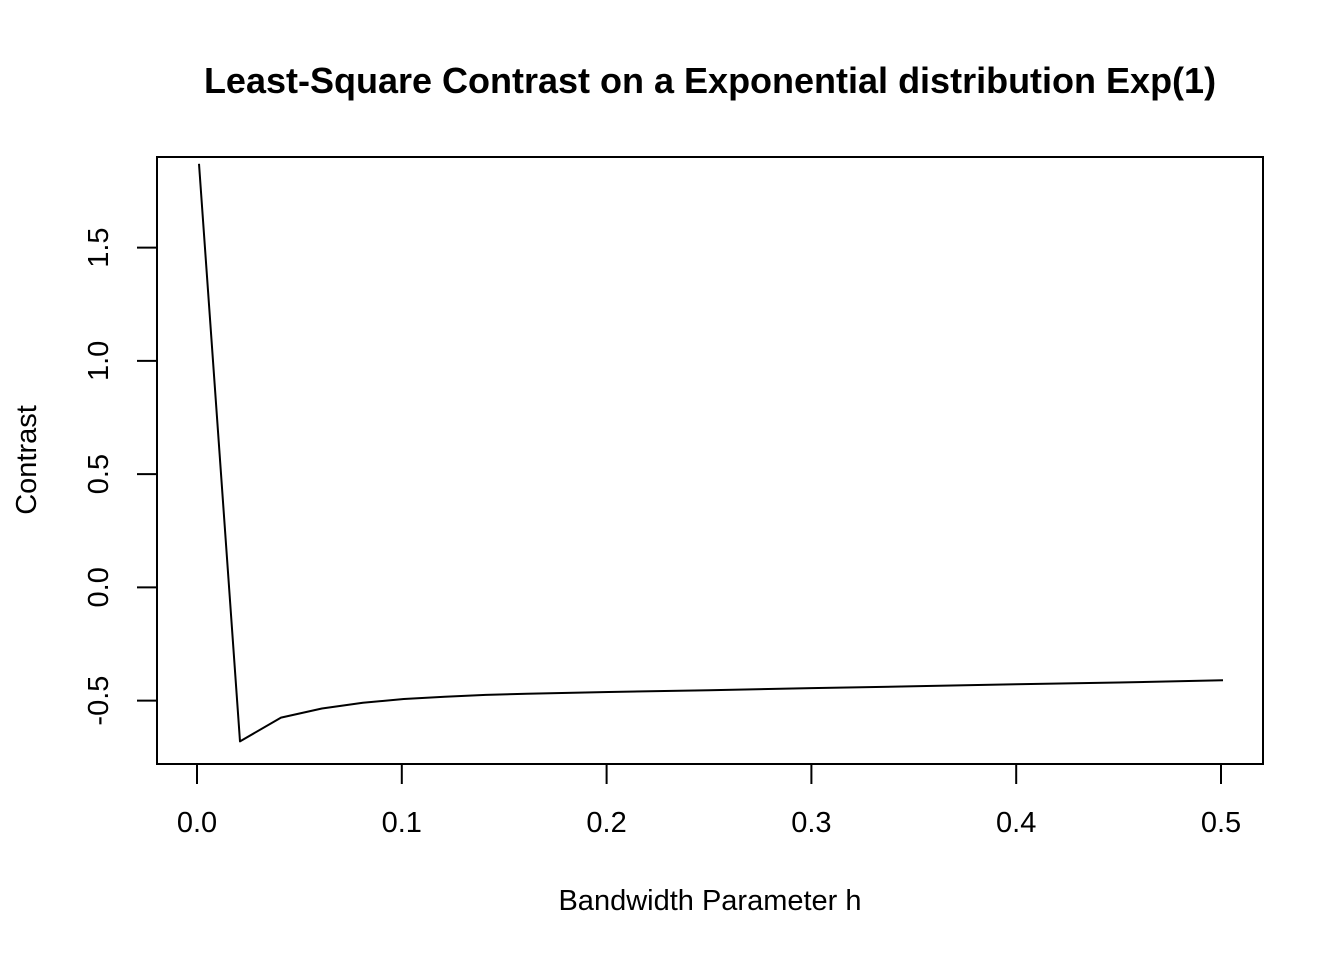 The width and height of the screenshot is (1344, 960). I want to click on y-axis: -0.5 0.0 0.5 1.0 1.5, so click(120, 476).